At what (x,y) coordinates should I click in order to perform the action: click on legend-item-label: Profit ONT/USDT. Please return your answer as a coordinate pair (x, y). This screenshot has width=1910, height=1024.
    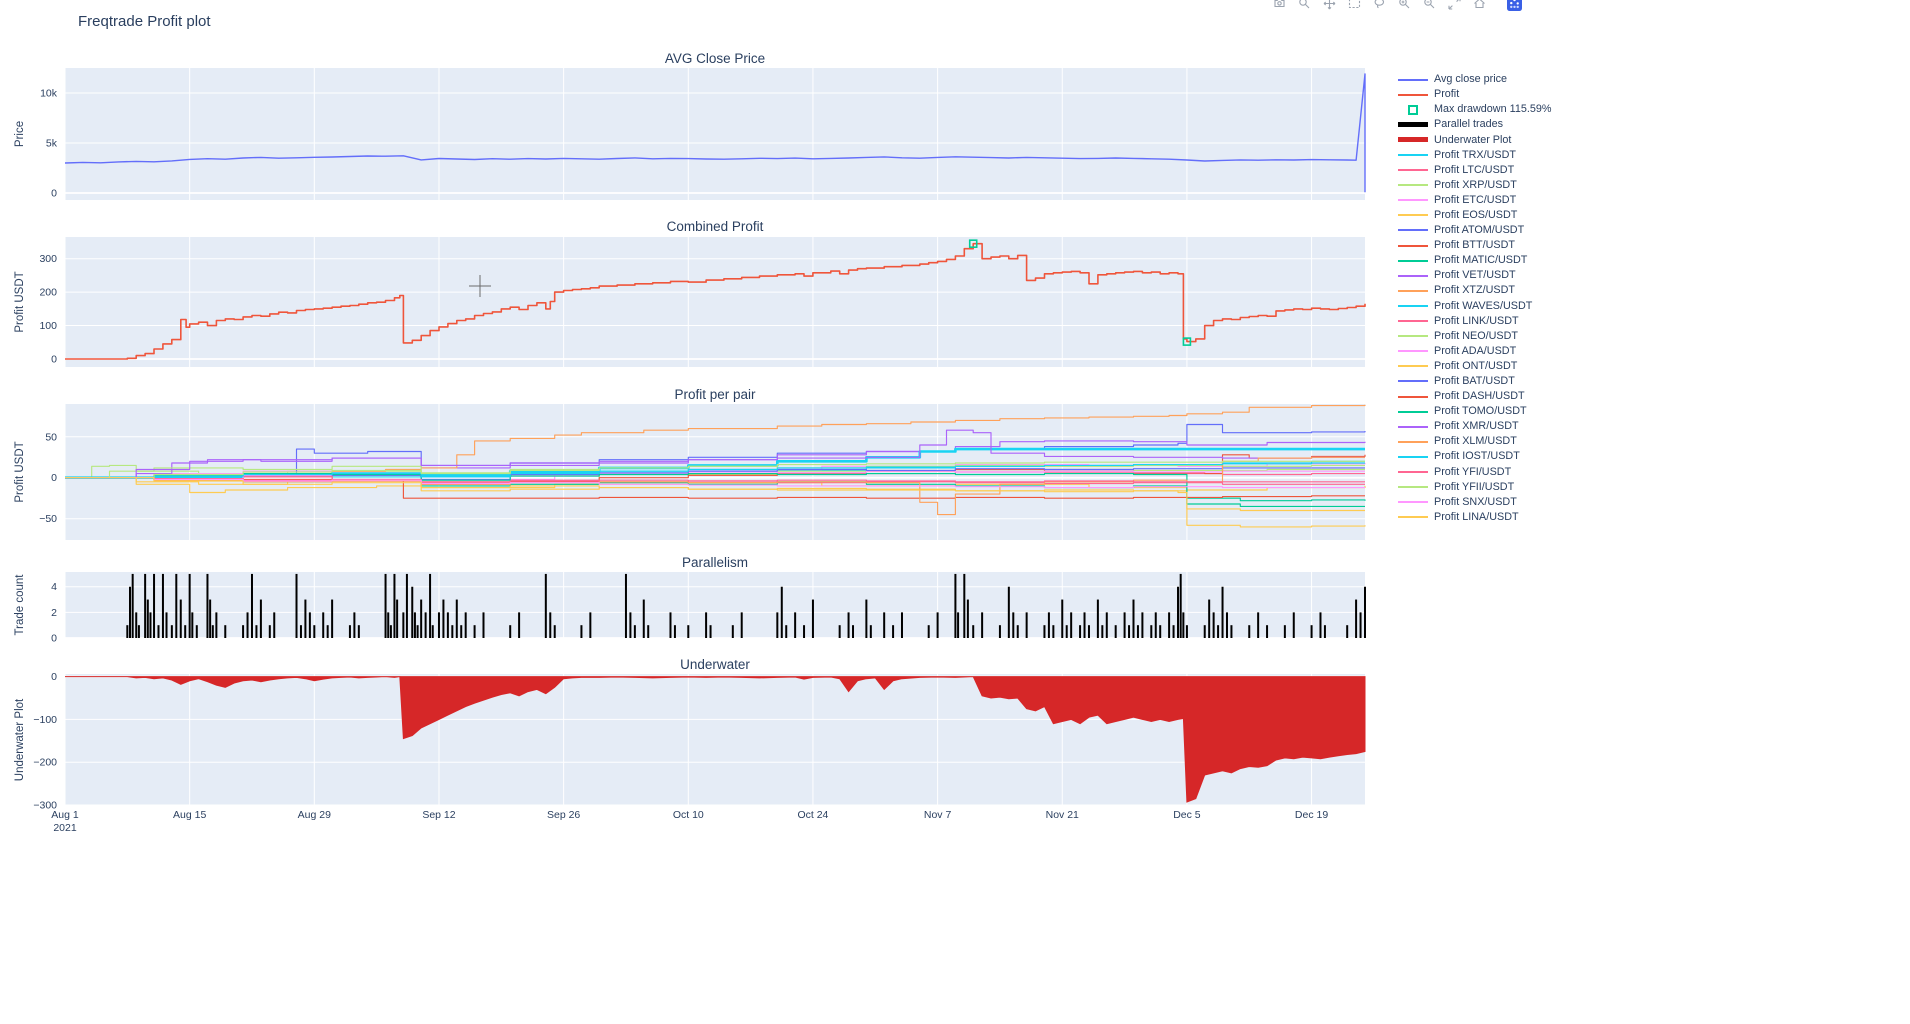
    Looking at the image, I should click on (1476, 365).